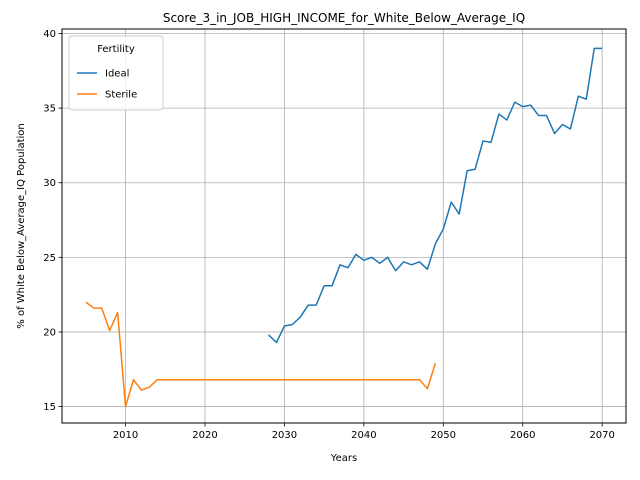 The height and width of the screenshot is (480, 640). I want to click on y-tick-label: 40, so click(49, 34).